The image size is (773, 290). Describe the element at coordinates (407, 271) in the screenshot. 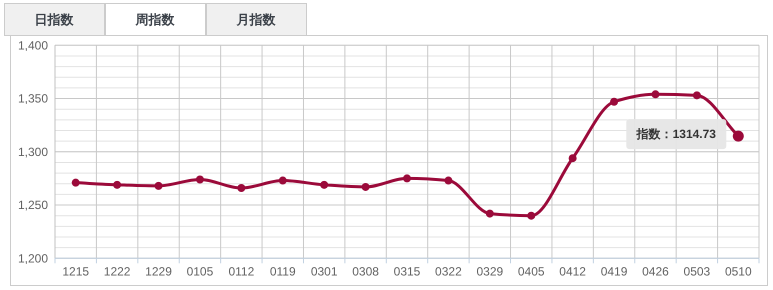

I see `x-tick-label: 0315` at that location.